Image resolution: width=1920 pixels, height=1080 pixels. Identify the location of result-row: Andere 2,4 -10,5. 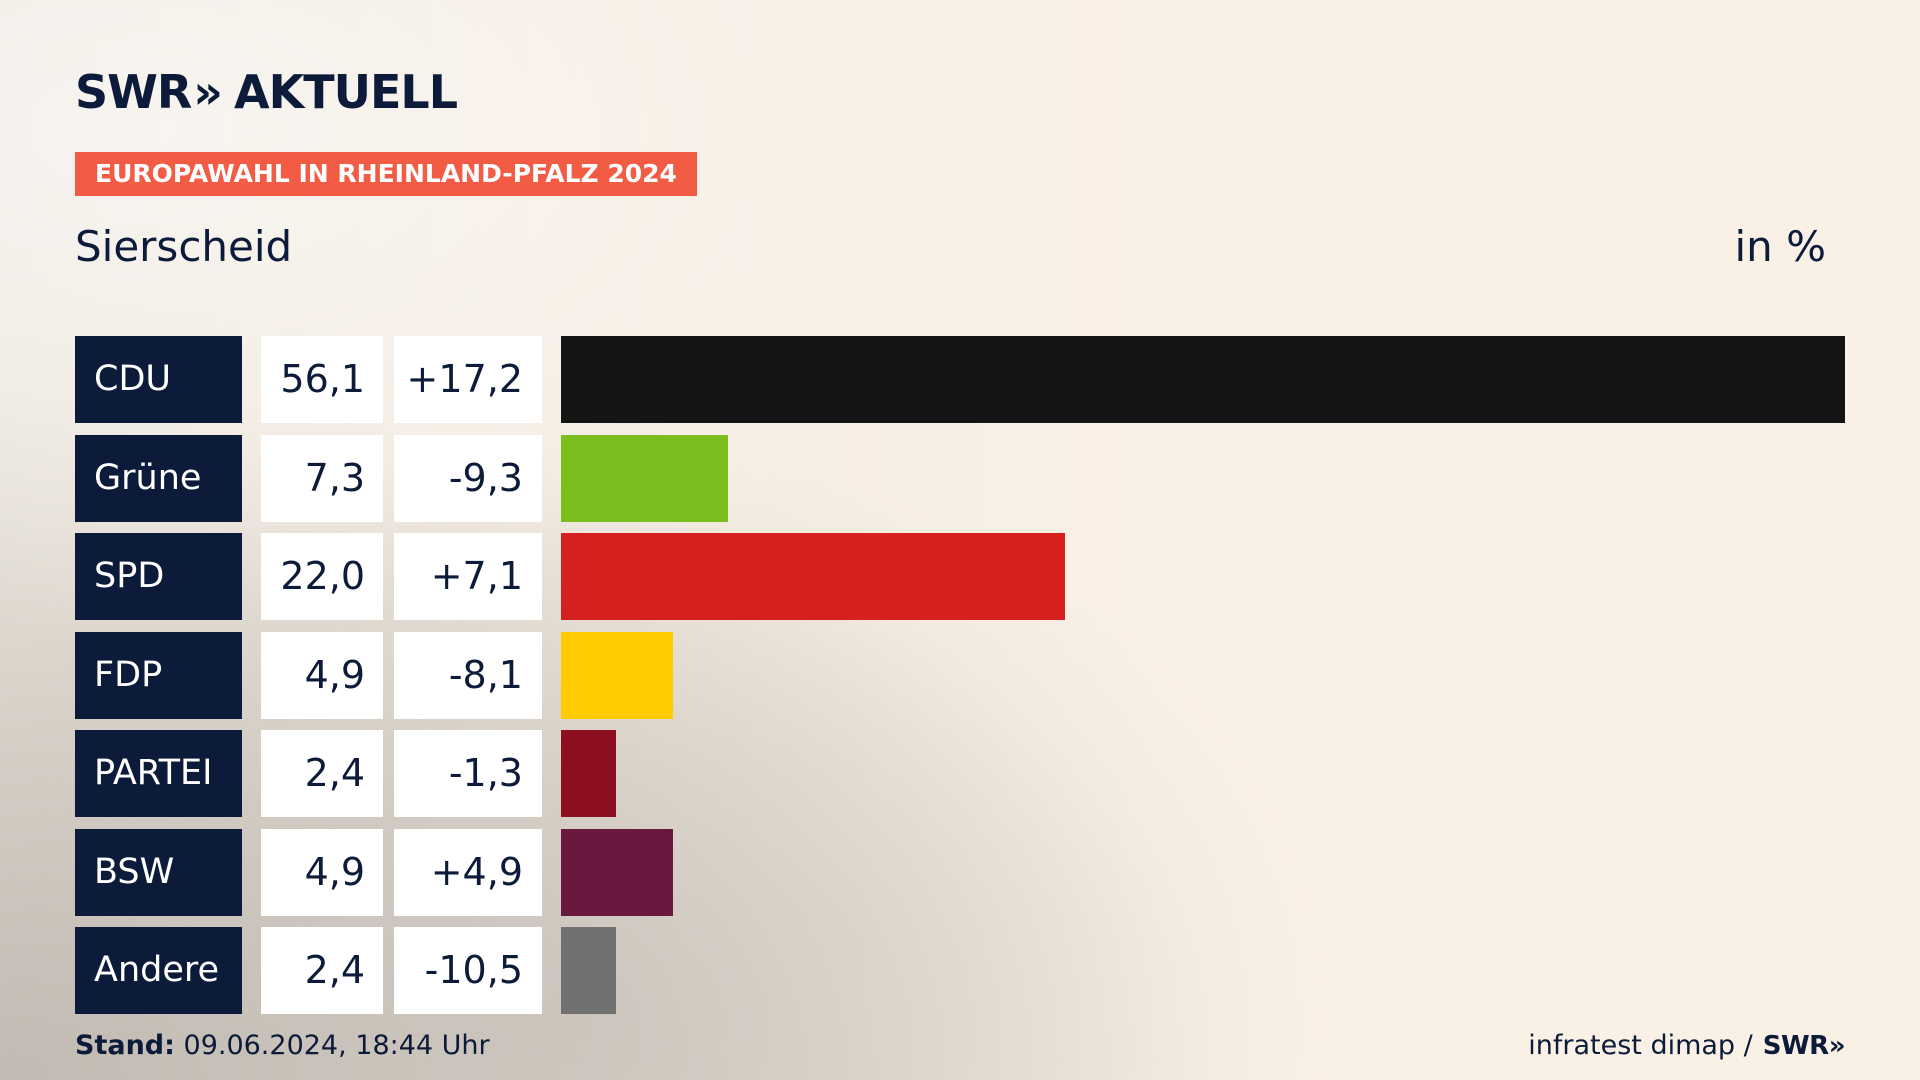
(960, 970).